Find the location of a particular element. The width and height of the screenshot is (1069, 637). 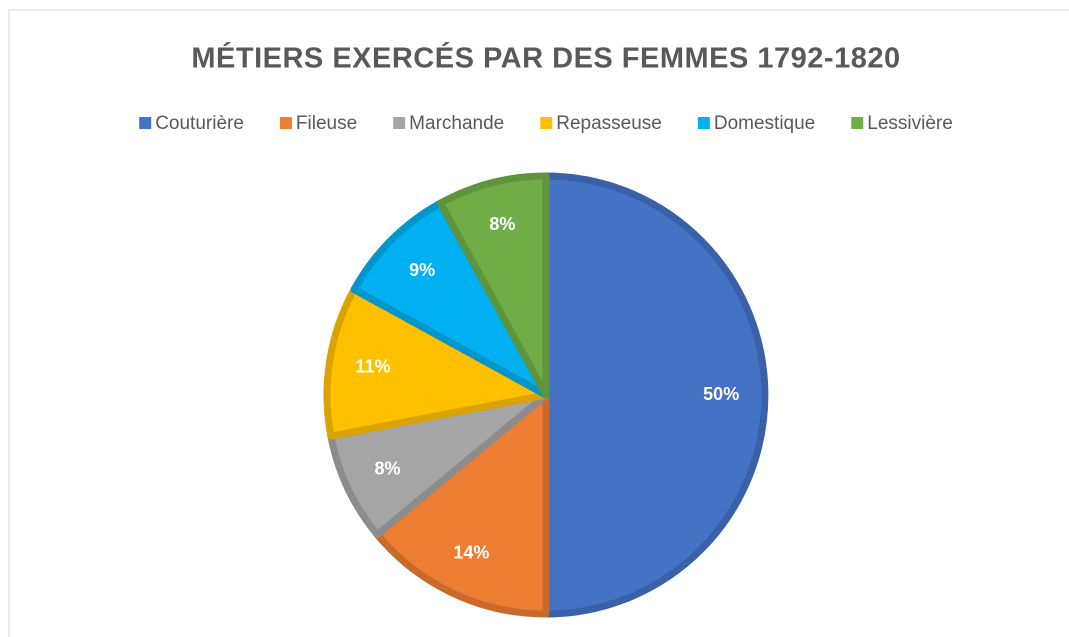

data-label: 50% is located at coordinates (721, 394).